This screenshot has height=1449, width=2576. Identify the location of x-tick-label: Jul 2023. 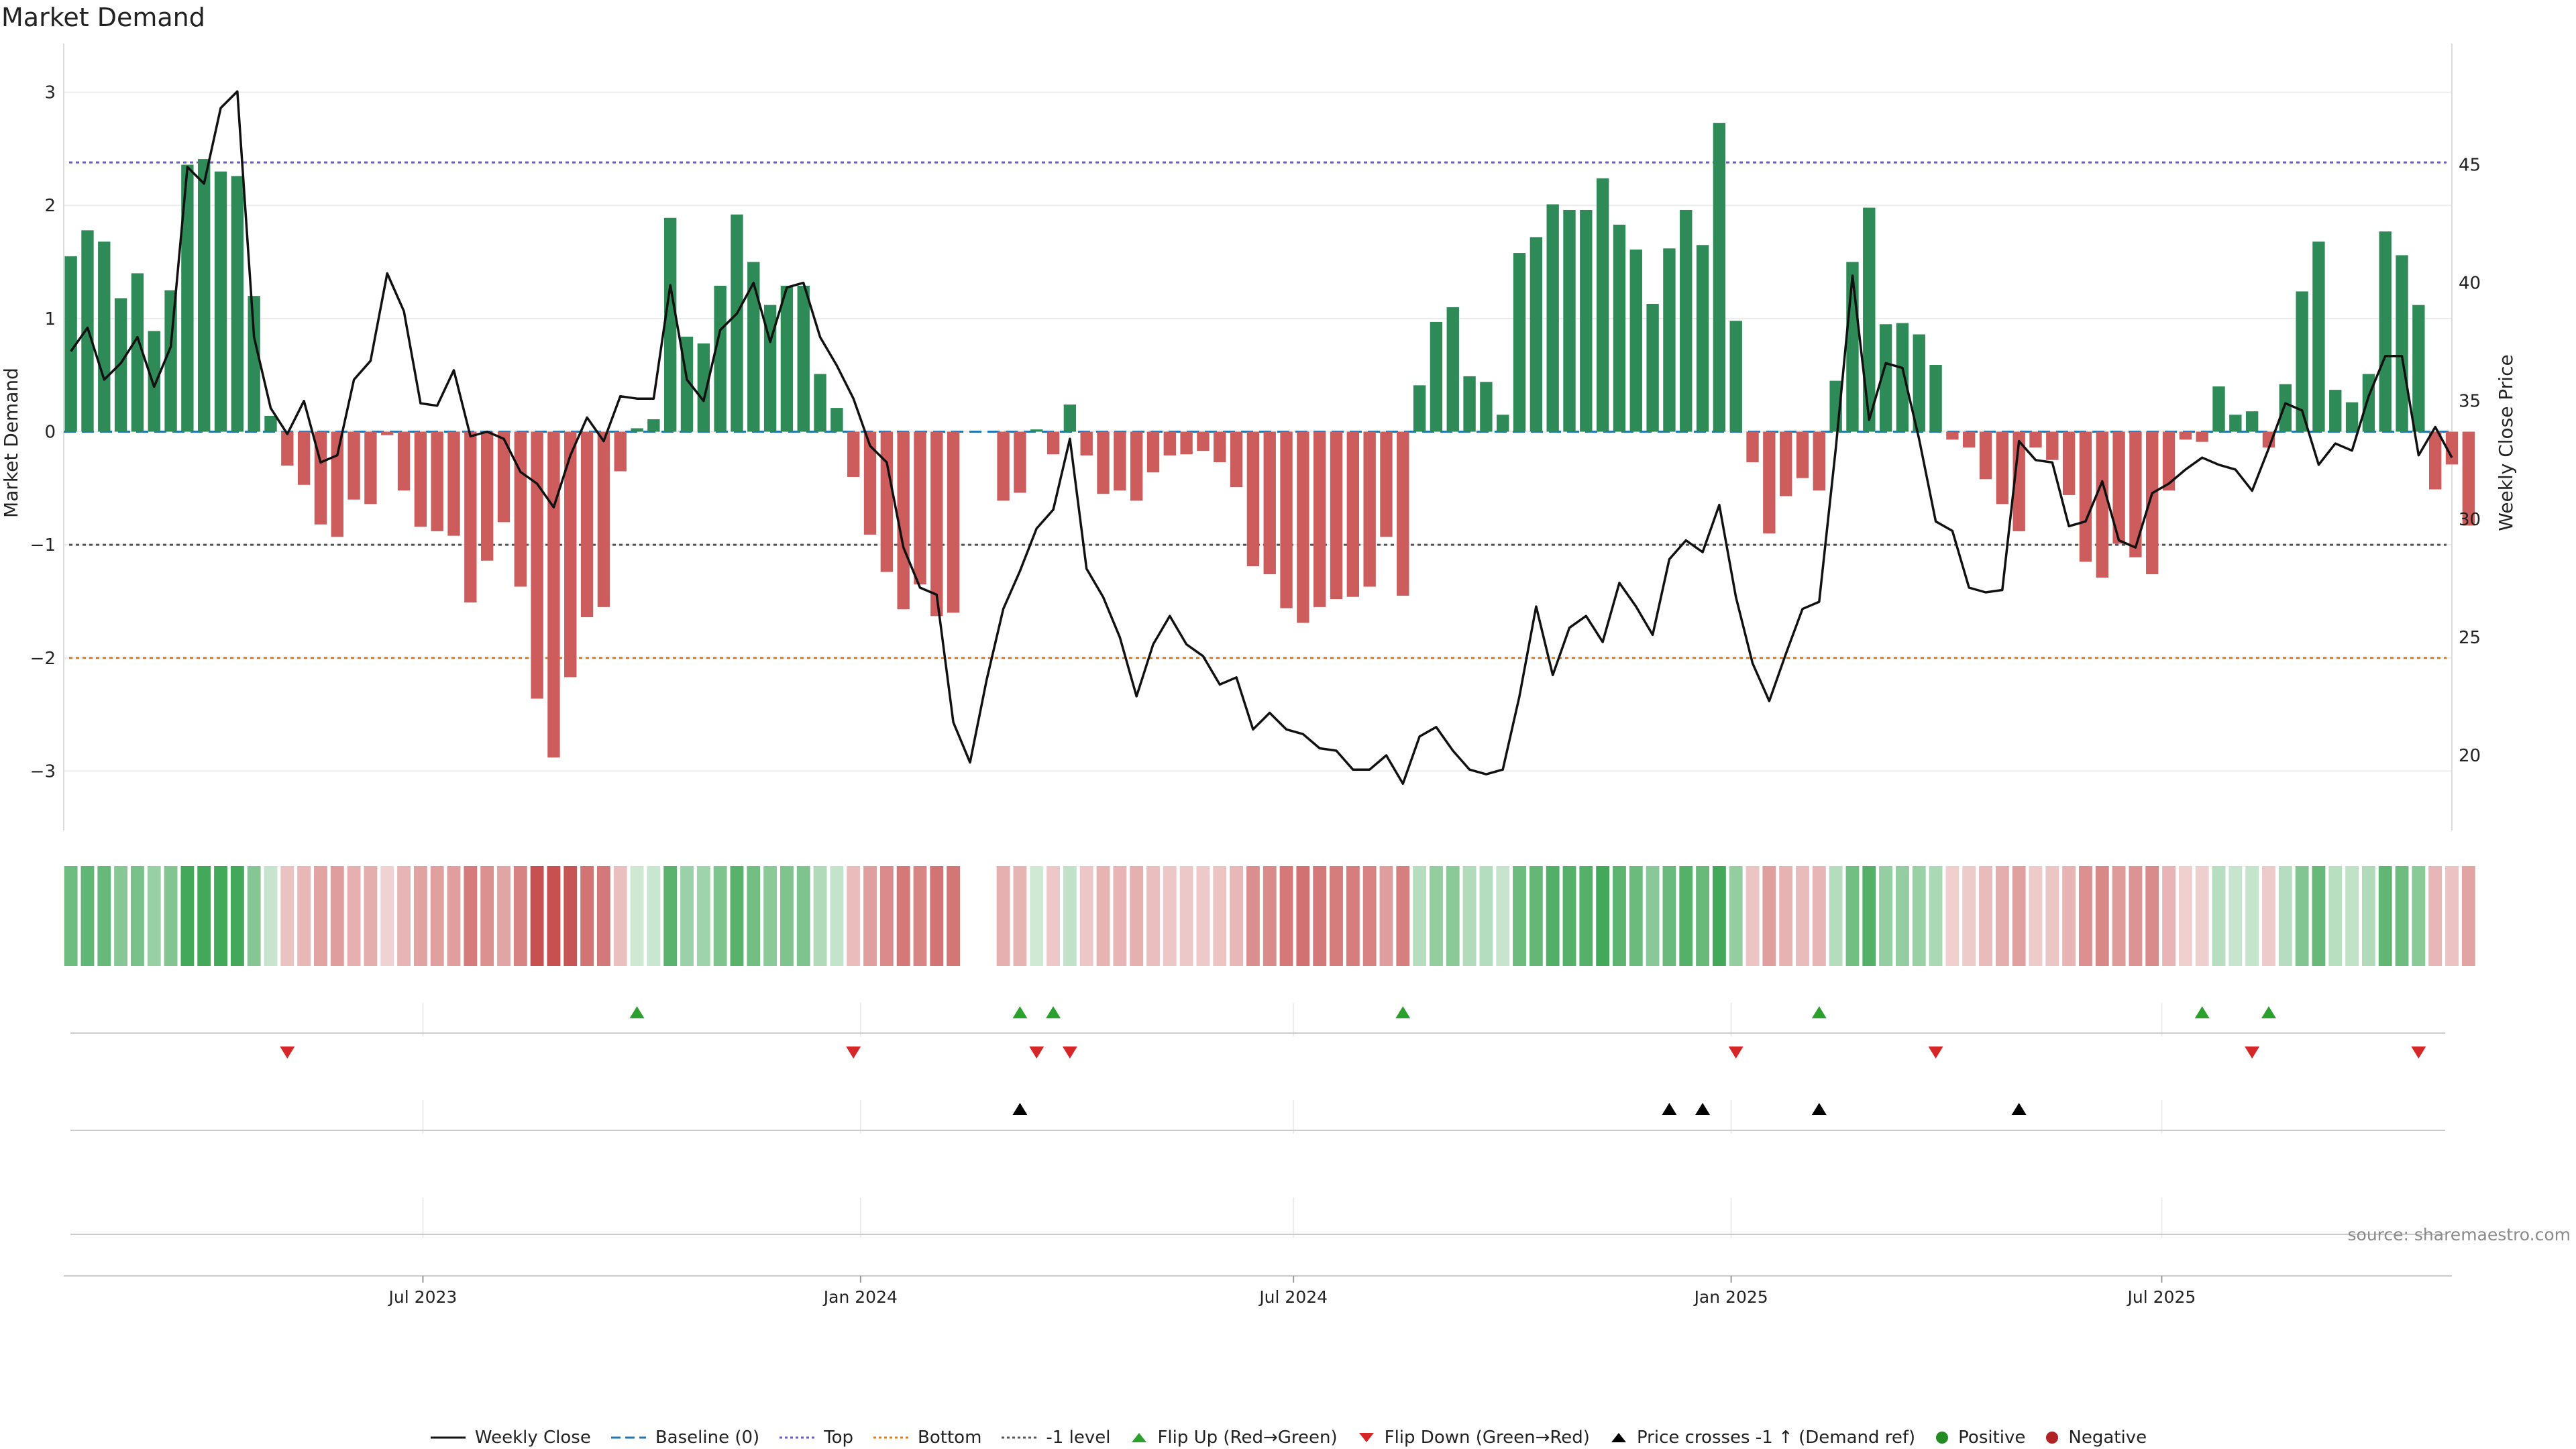
(423, 1297).